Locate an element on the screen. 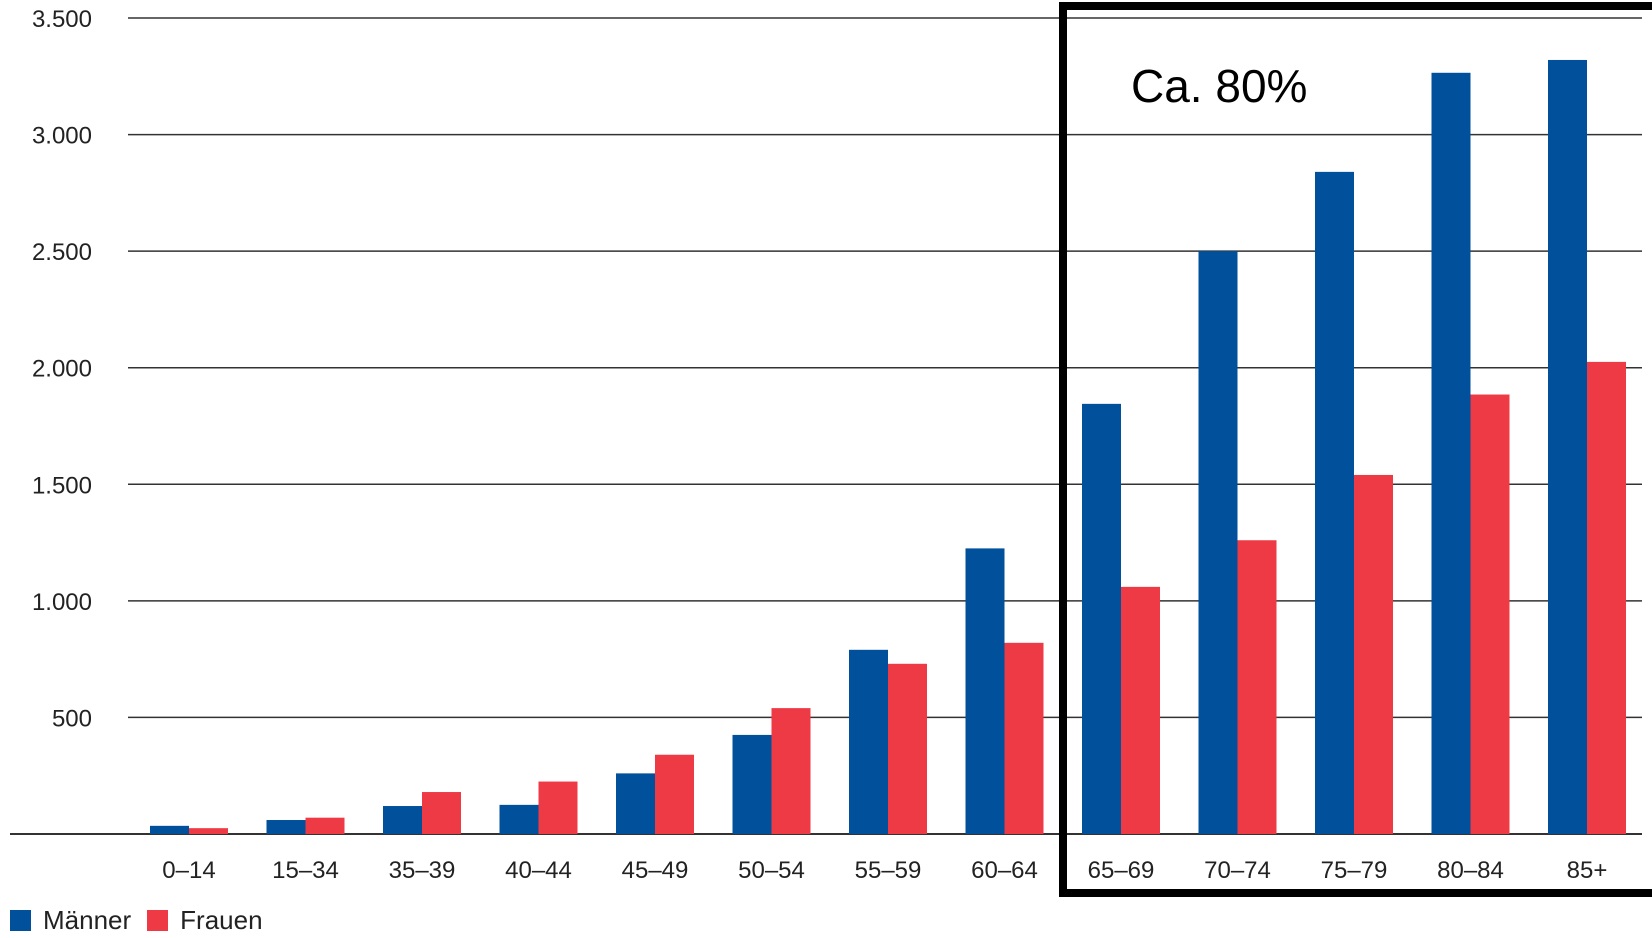 The image size is (1652, 938). y-tick-label: 500 is located at coordinates (72, 718).